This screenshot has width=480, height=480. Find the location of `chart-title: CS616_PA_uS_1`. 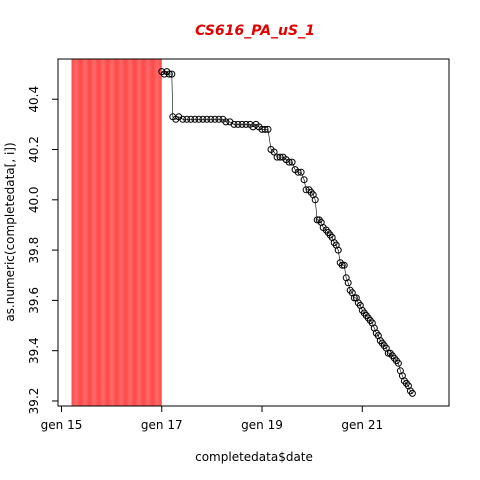

chart-title: CS616_PA_uS_1 is located at coordinates (255, 31).